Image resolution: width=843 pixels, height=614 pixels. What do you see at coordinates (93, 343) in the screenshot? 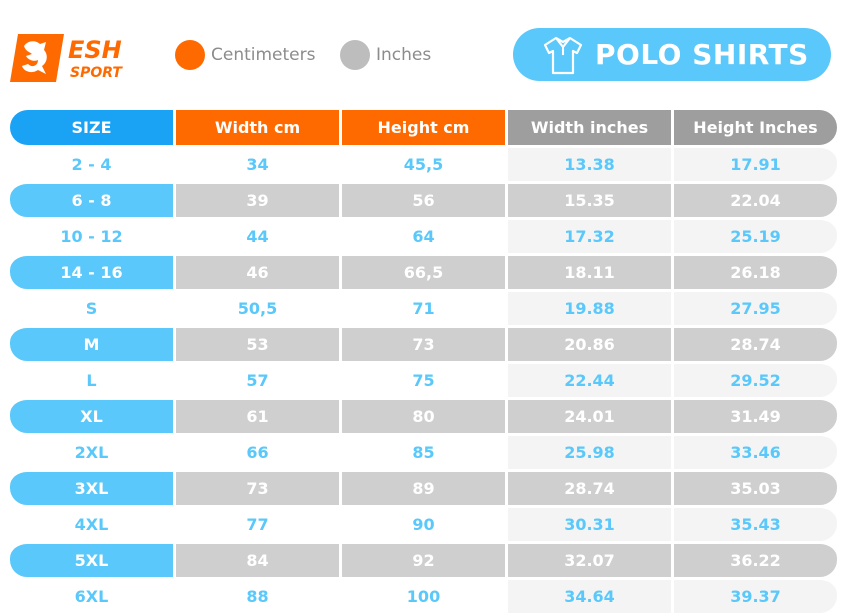
I see `cell-size: M` at bounding box center [93, 343].